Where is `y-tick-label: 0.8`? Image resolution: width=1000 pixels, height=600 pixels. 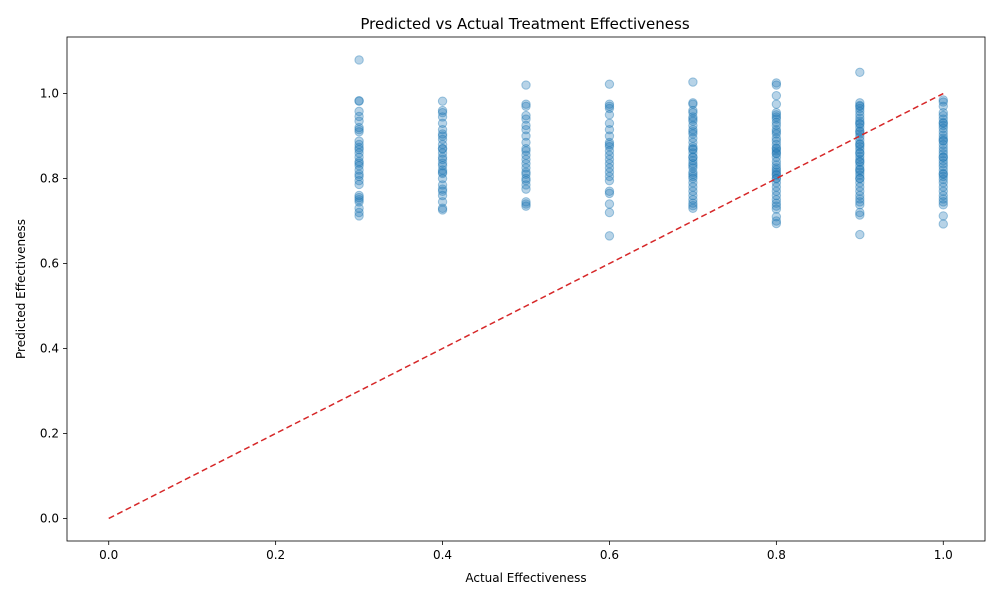
y-tick-label: 0.8 is located at coordinates (49, 179).